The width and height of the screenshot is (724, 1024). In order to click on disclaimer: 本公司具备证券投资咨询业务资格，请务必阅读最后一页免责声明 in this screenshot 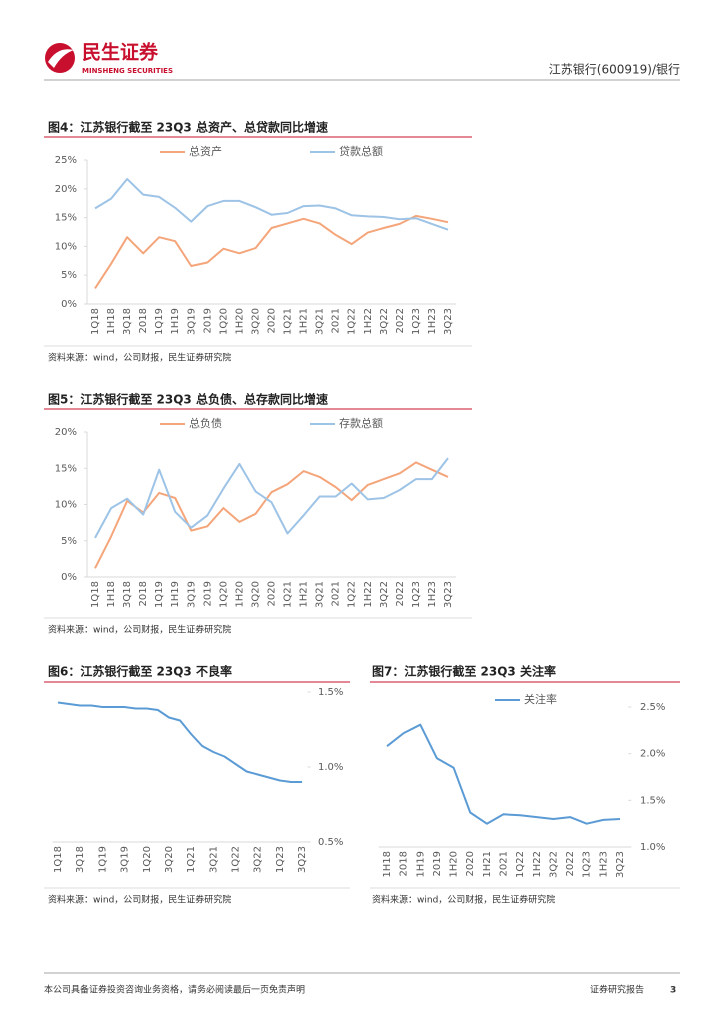, I will do `click(174, 990)`.